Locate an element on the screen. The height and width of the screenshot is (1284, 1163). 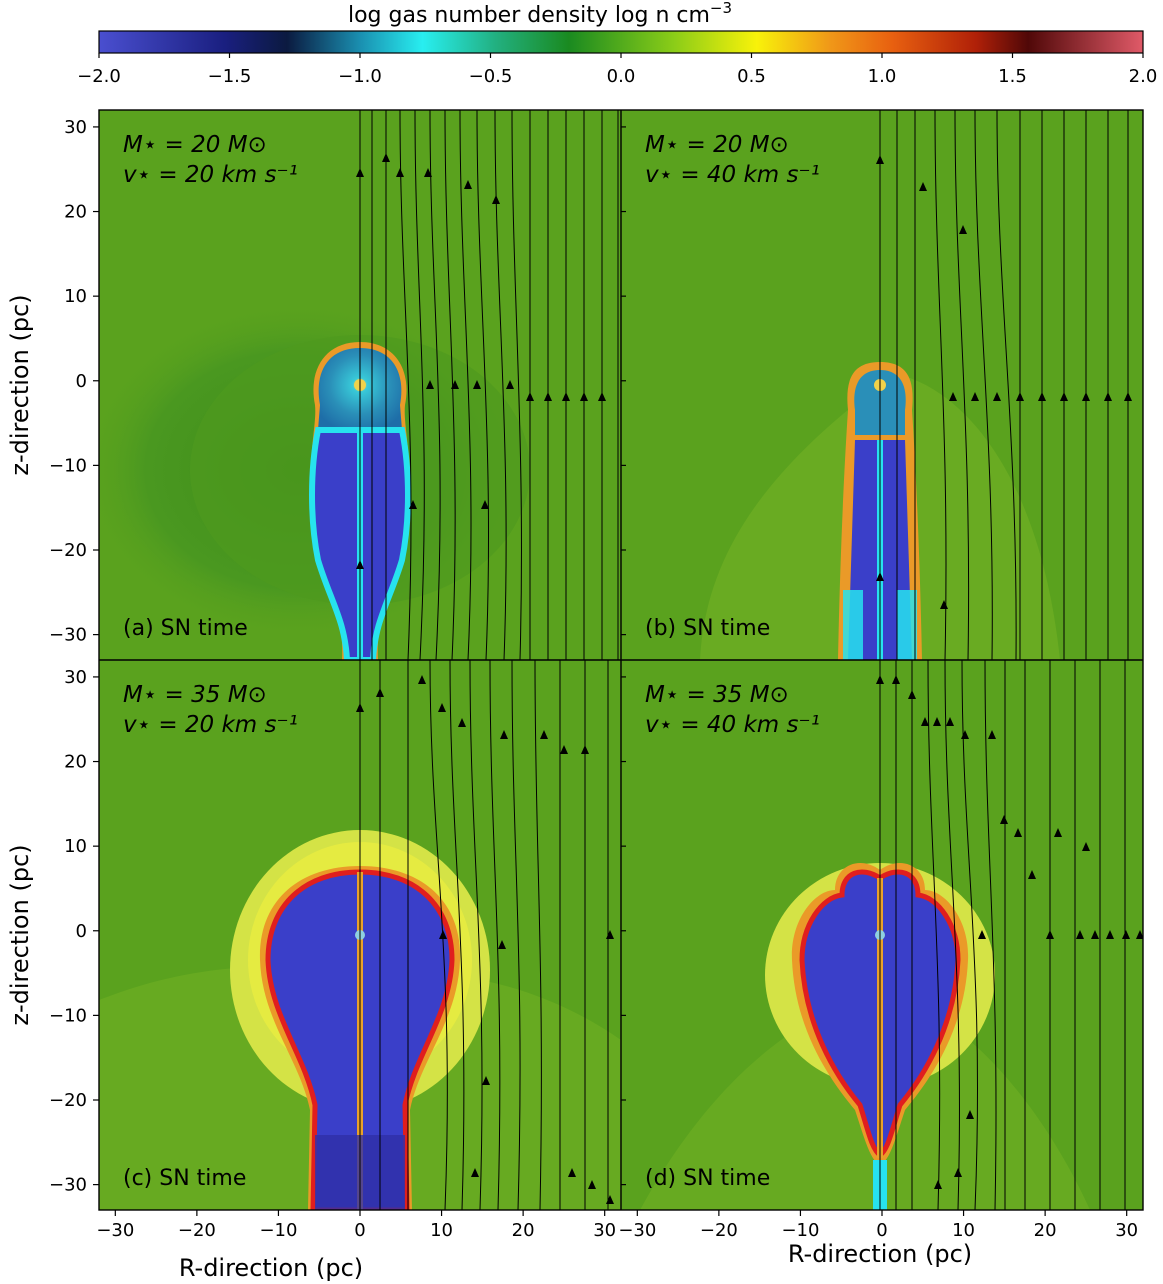
colorbar-tick-label: −1.5 is located at coordinates (230, 76).